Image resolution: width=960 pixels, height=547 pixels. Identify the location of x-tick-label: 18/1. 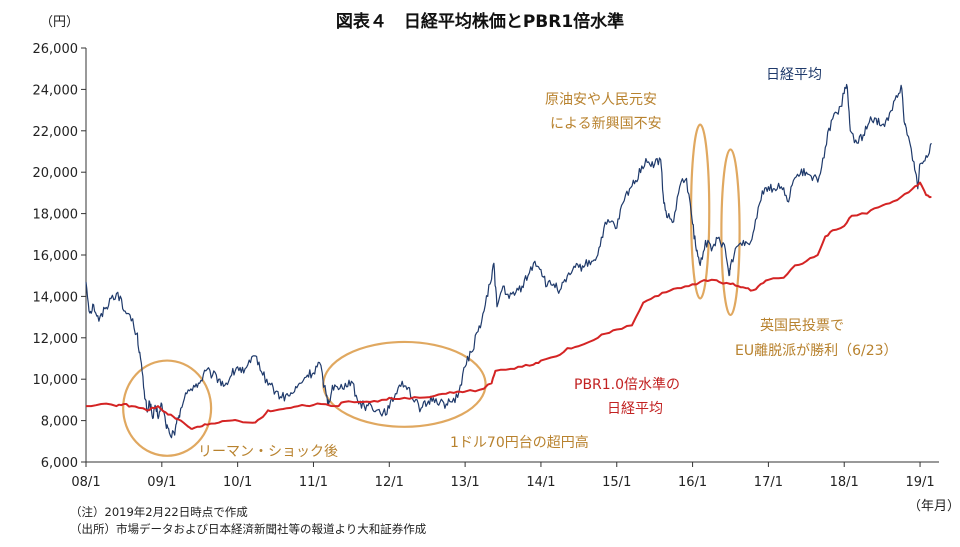
(844, 482).